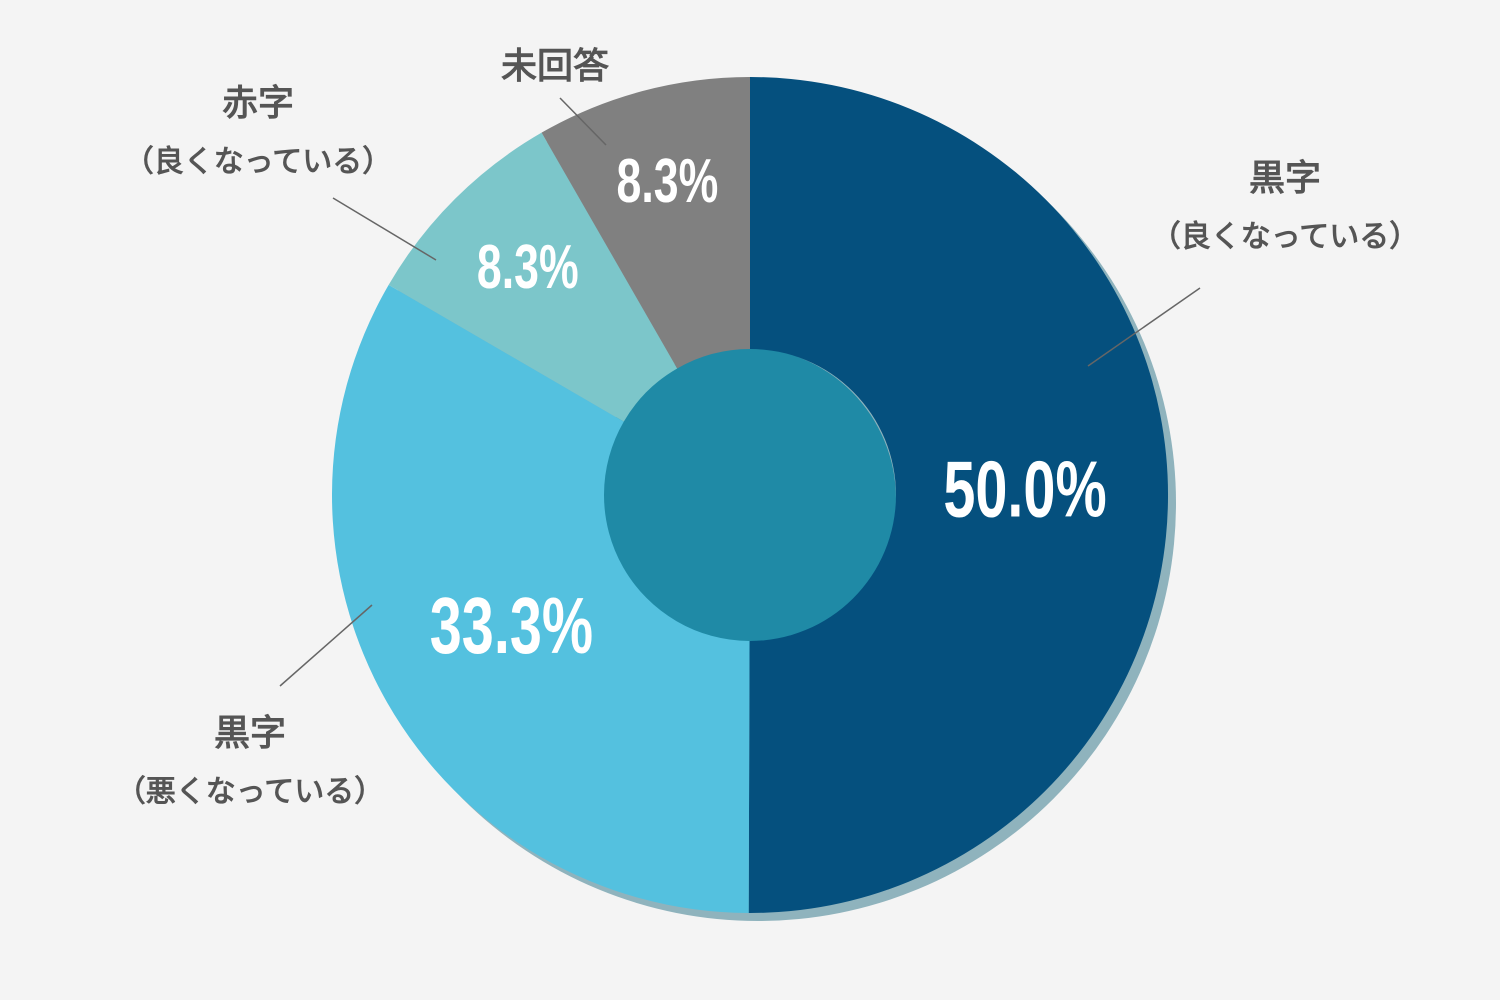 The width and height of the screenshot is (1500, 1000). I want to click on category-label: 赤字, so click(258, 103).